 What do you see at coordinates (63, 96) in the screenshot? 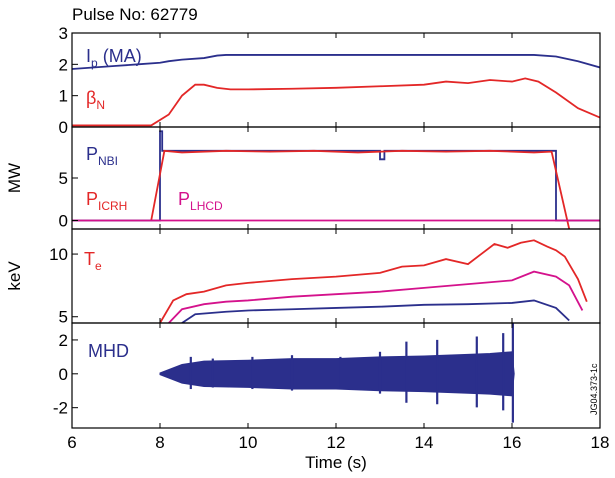
I see `y-tick-label: 1` at bounding box center [63, 96].